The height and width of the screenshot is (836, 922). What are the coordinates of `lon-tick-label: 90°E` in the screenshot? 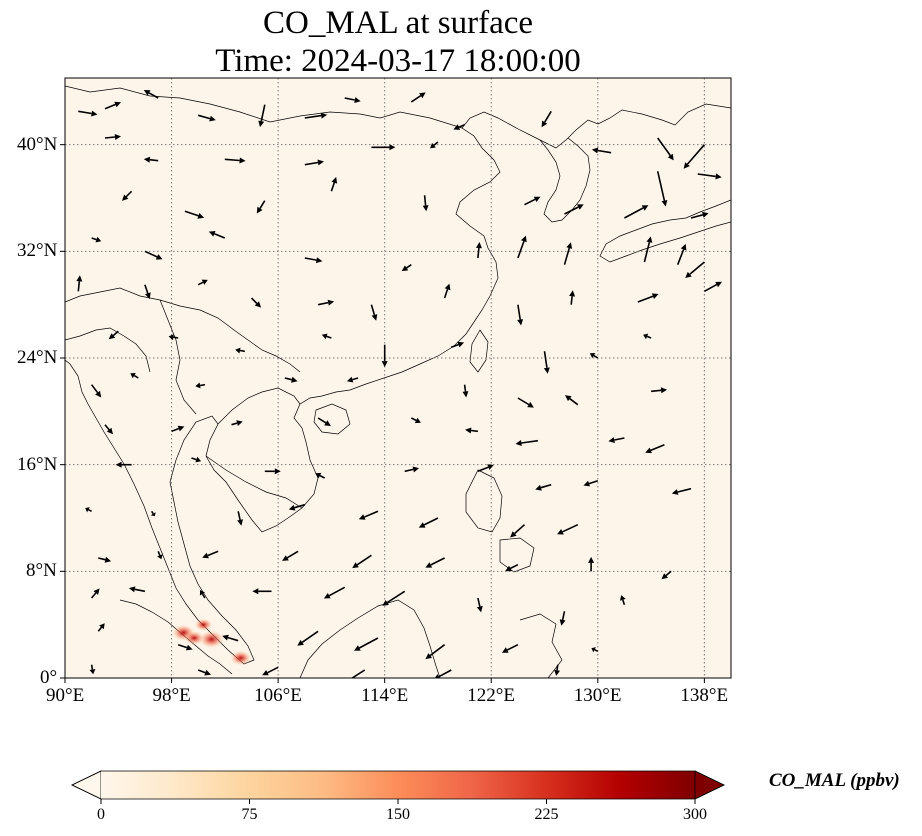 It's located at (65, 695).